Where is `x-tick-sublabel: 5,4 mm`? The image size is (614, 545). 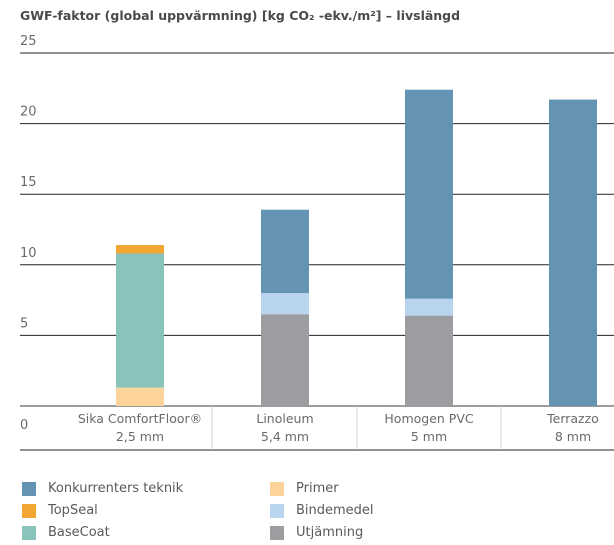 x-tick-sublabel: 5,4 mm is located at coordinates (285, 436).